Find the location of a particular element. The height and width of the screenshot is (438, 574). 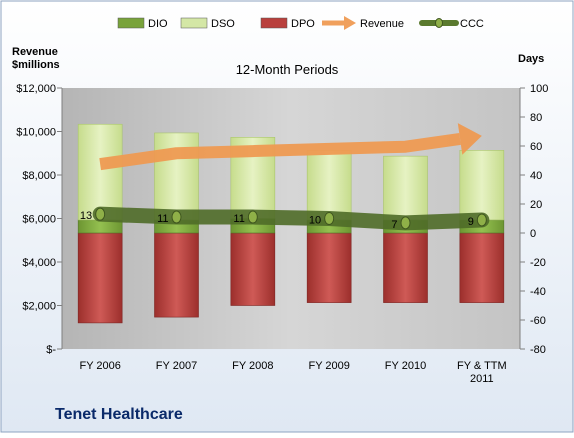

chart-title: 12-Month Periods is located at coordinates (287, 69).